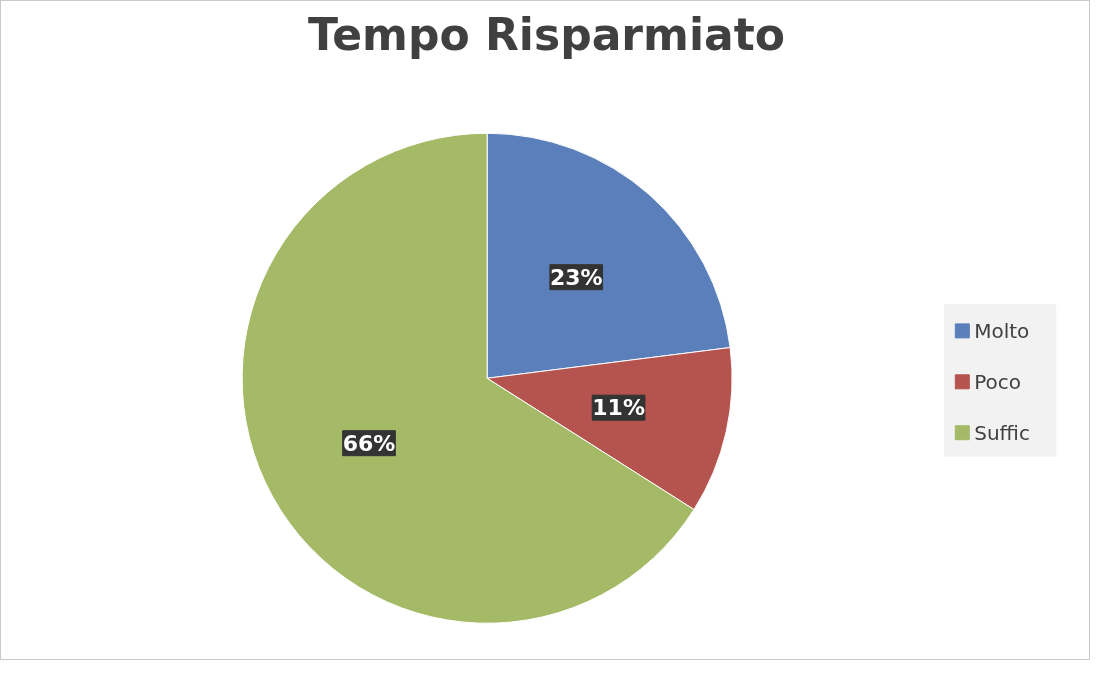 This screenshot has height=680, width=1106. I want to click on legend-label: Molto, so click(1002, 330).